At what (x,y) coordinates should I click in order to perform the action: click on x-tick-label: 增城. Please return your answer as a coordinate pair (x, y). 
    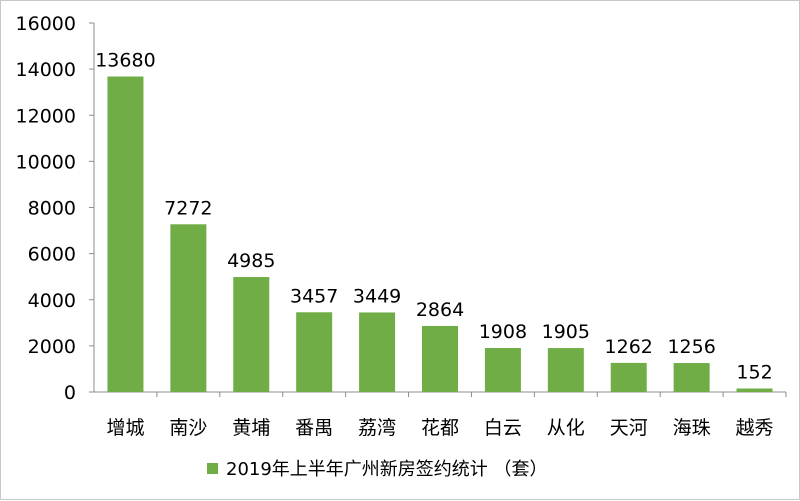
    Looking at the image, I should click on (125, 428).